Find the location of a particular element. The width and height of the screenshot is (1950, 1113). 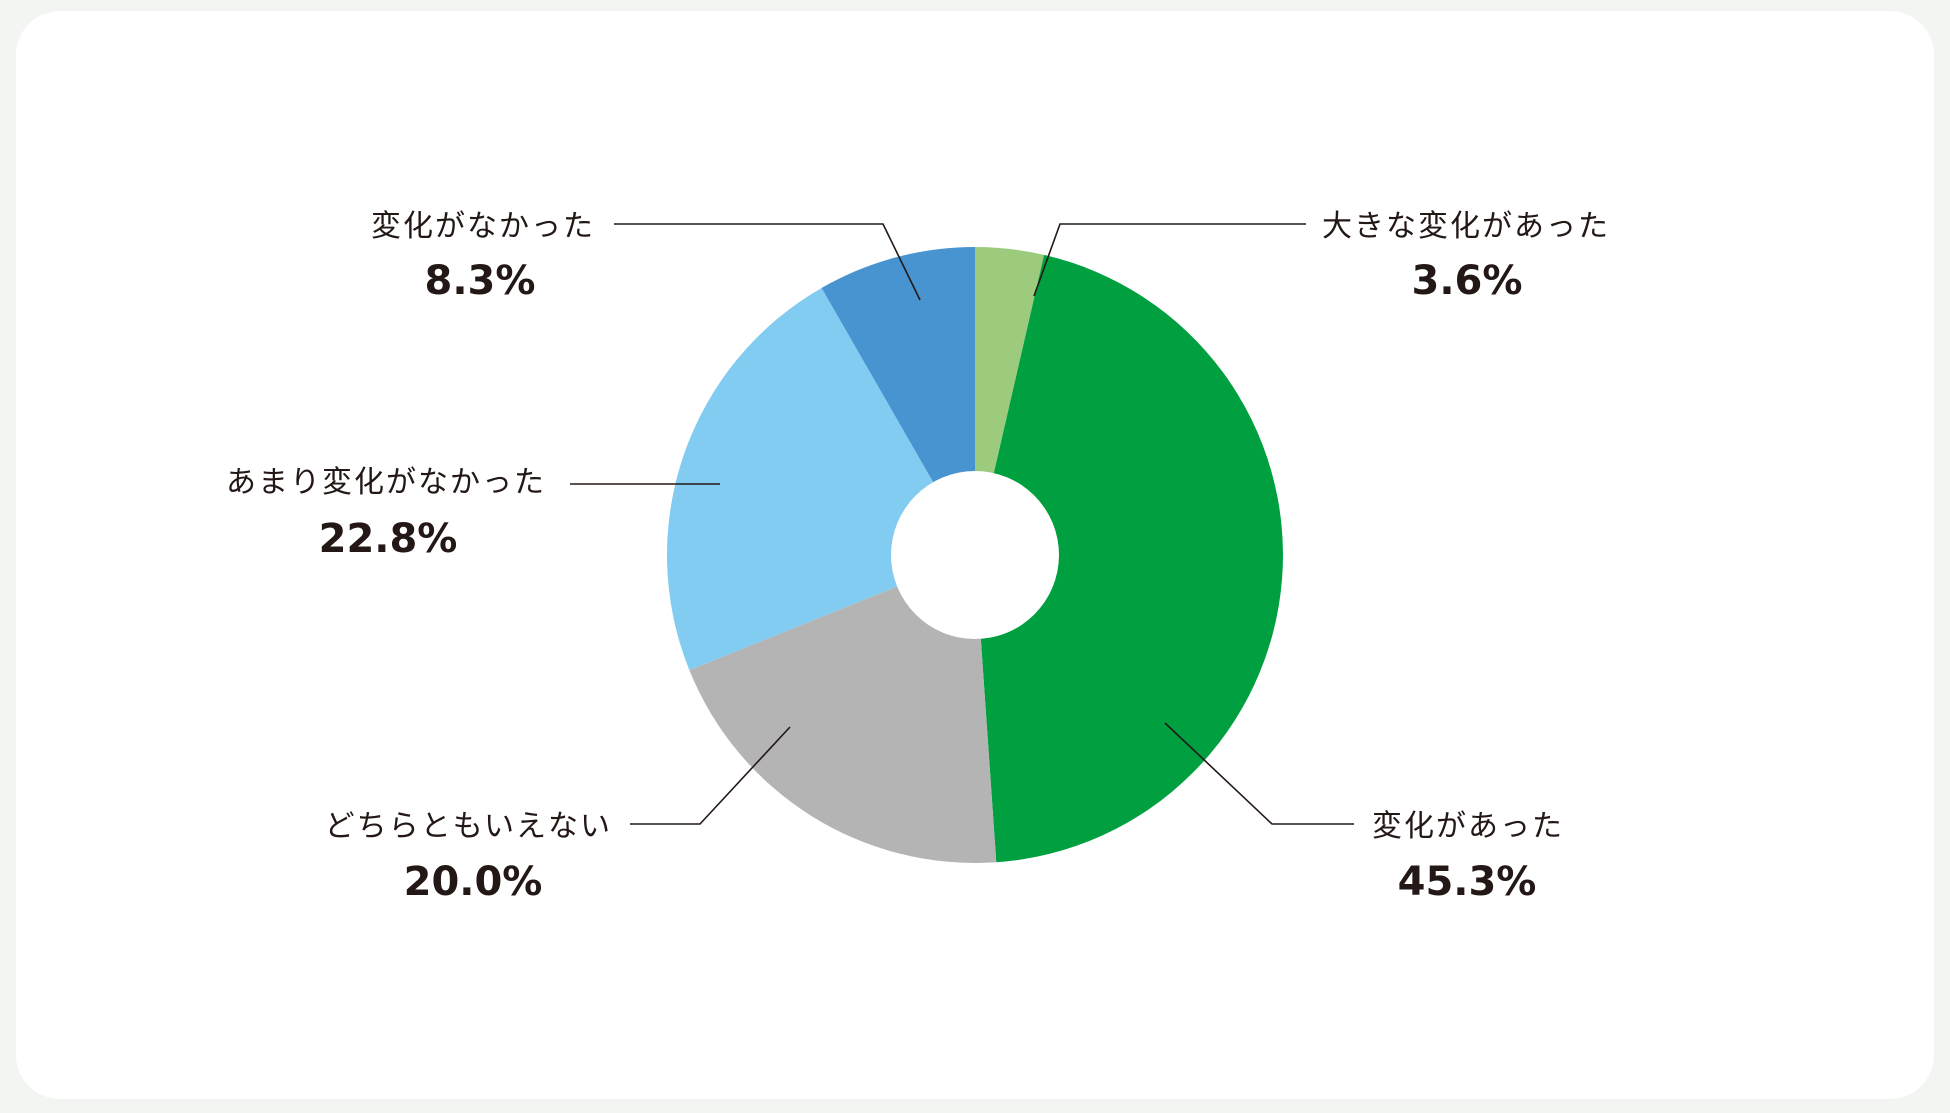

slice-value-1: 45.3% is located at coordinates (1467, 882).